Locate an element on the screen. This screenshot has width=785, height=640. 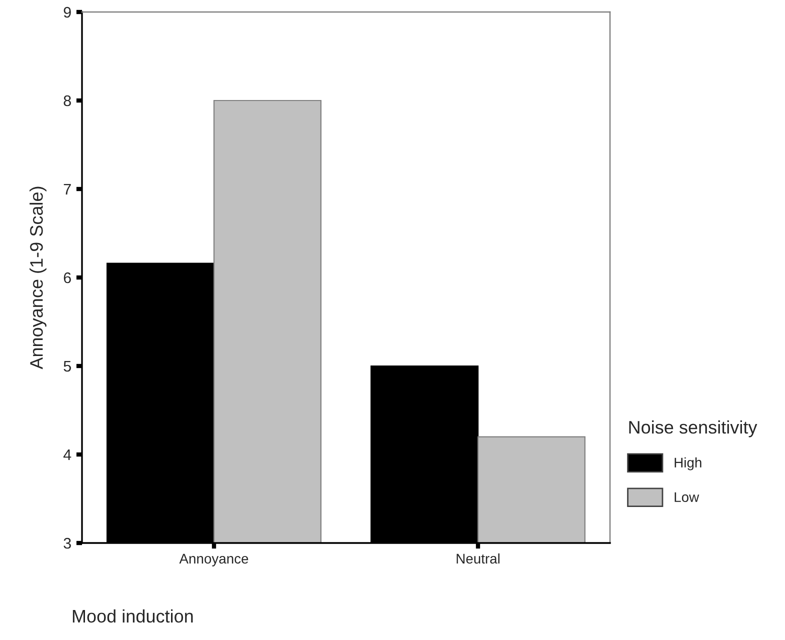
y-tick-label: 5 is located at coordinates (67, 366).